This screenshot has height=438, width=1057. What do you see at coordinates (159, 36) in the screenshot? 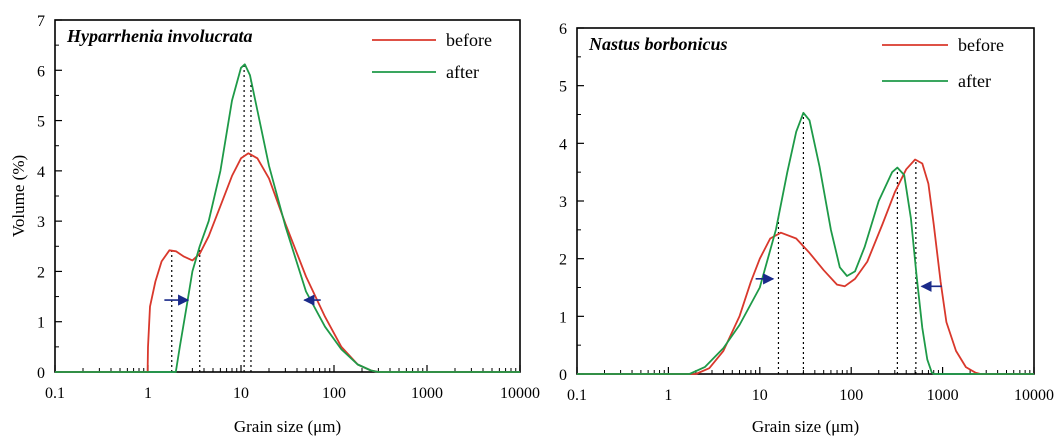
I see `panel-title: Hyparrhenia involucrata` at bounding box center [159, 36].